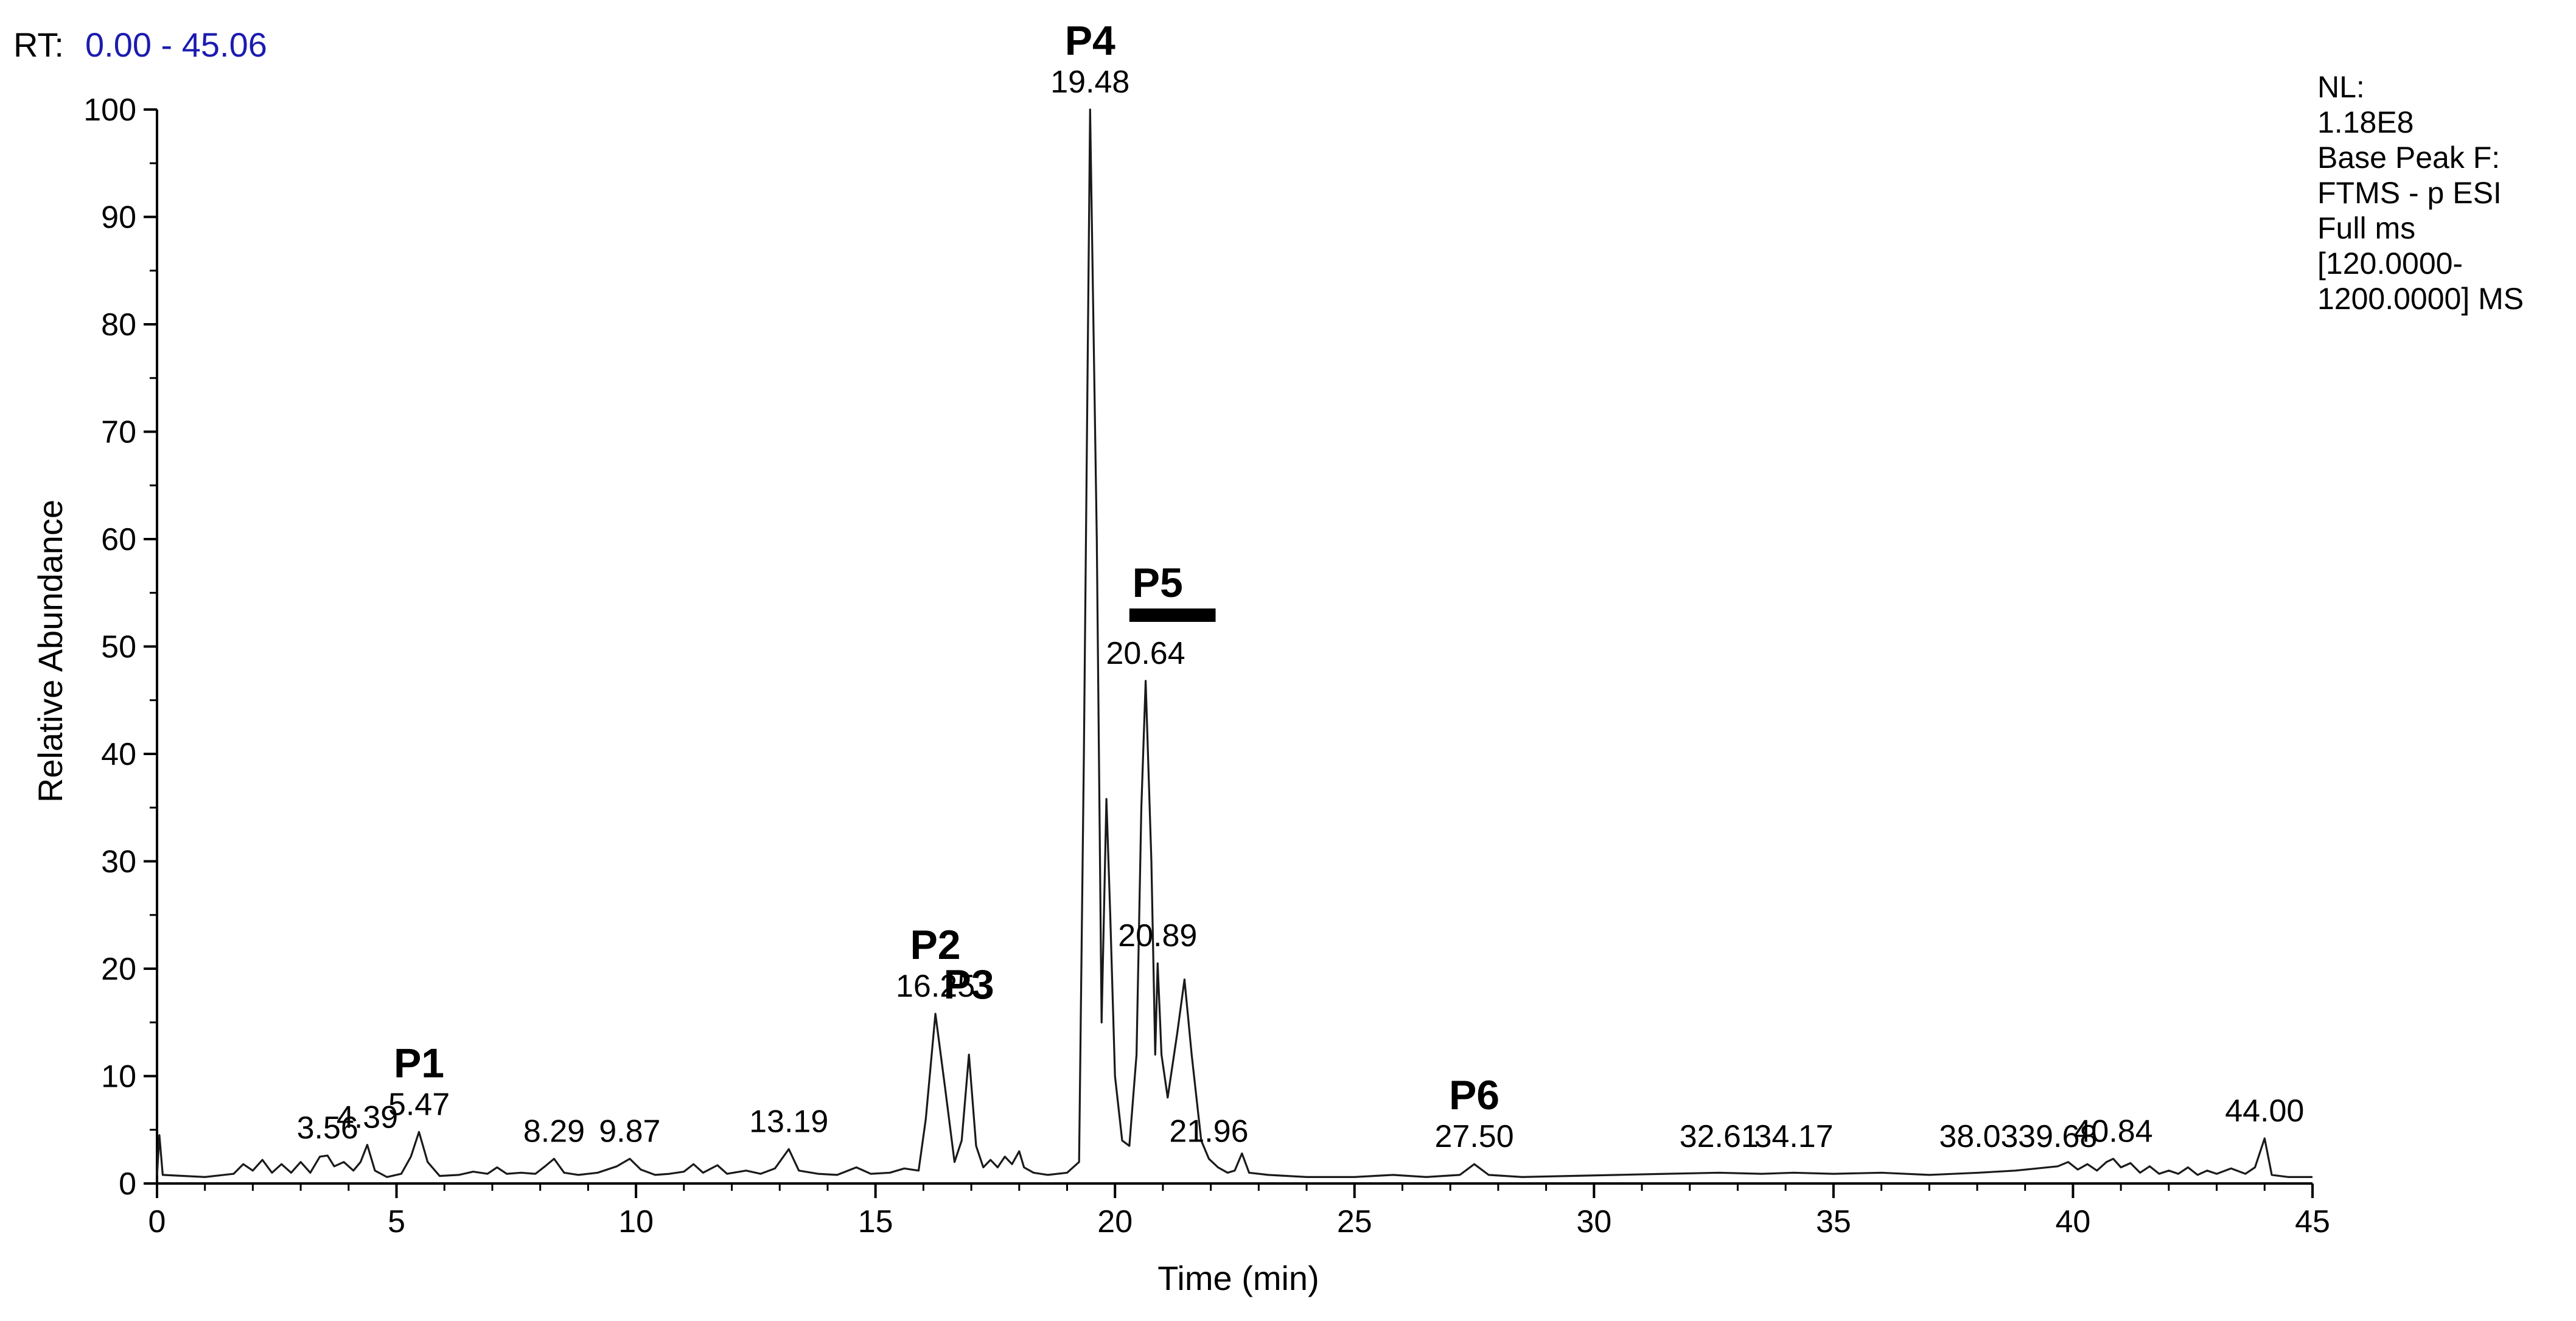 Image resolution: width=2576 pixels, height=1321 pixels. What do you see at coordinates (327, 1128) in the screenshot?
I see `peak-label: 3.56` at bounding box center [327, 1128].